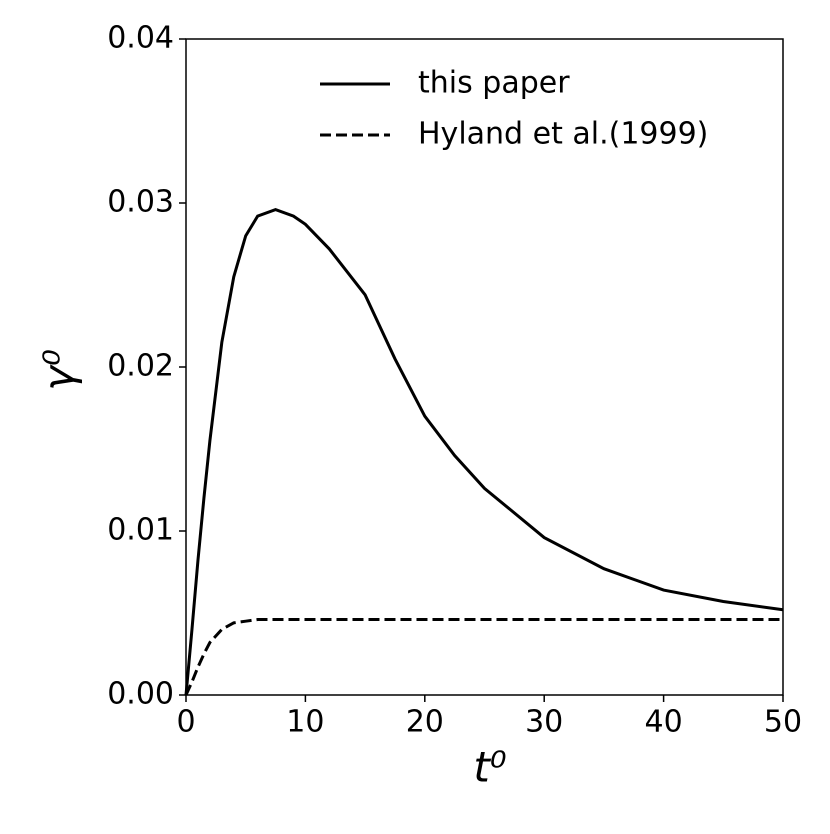  Describe the element at coordinates (544, 722) in the screenshot. I see `x-tick-label: 30` at that location.